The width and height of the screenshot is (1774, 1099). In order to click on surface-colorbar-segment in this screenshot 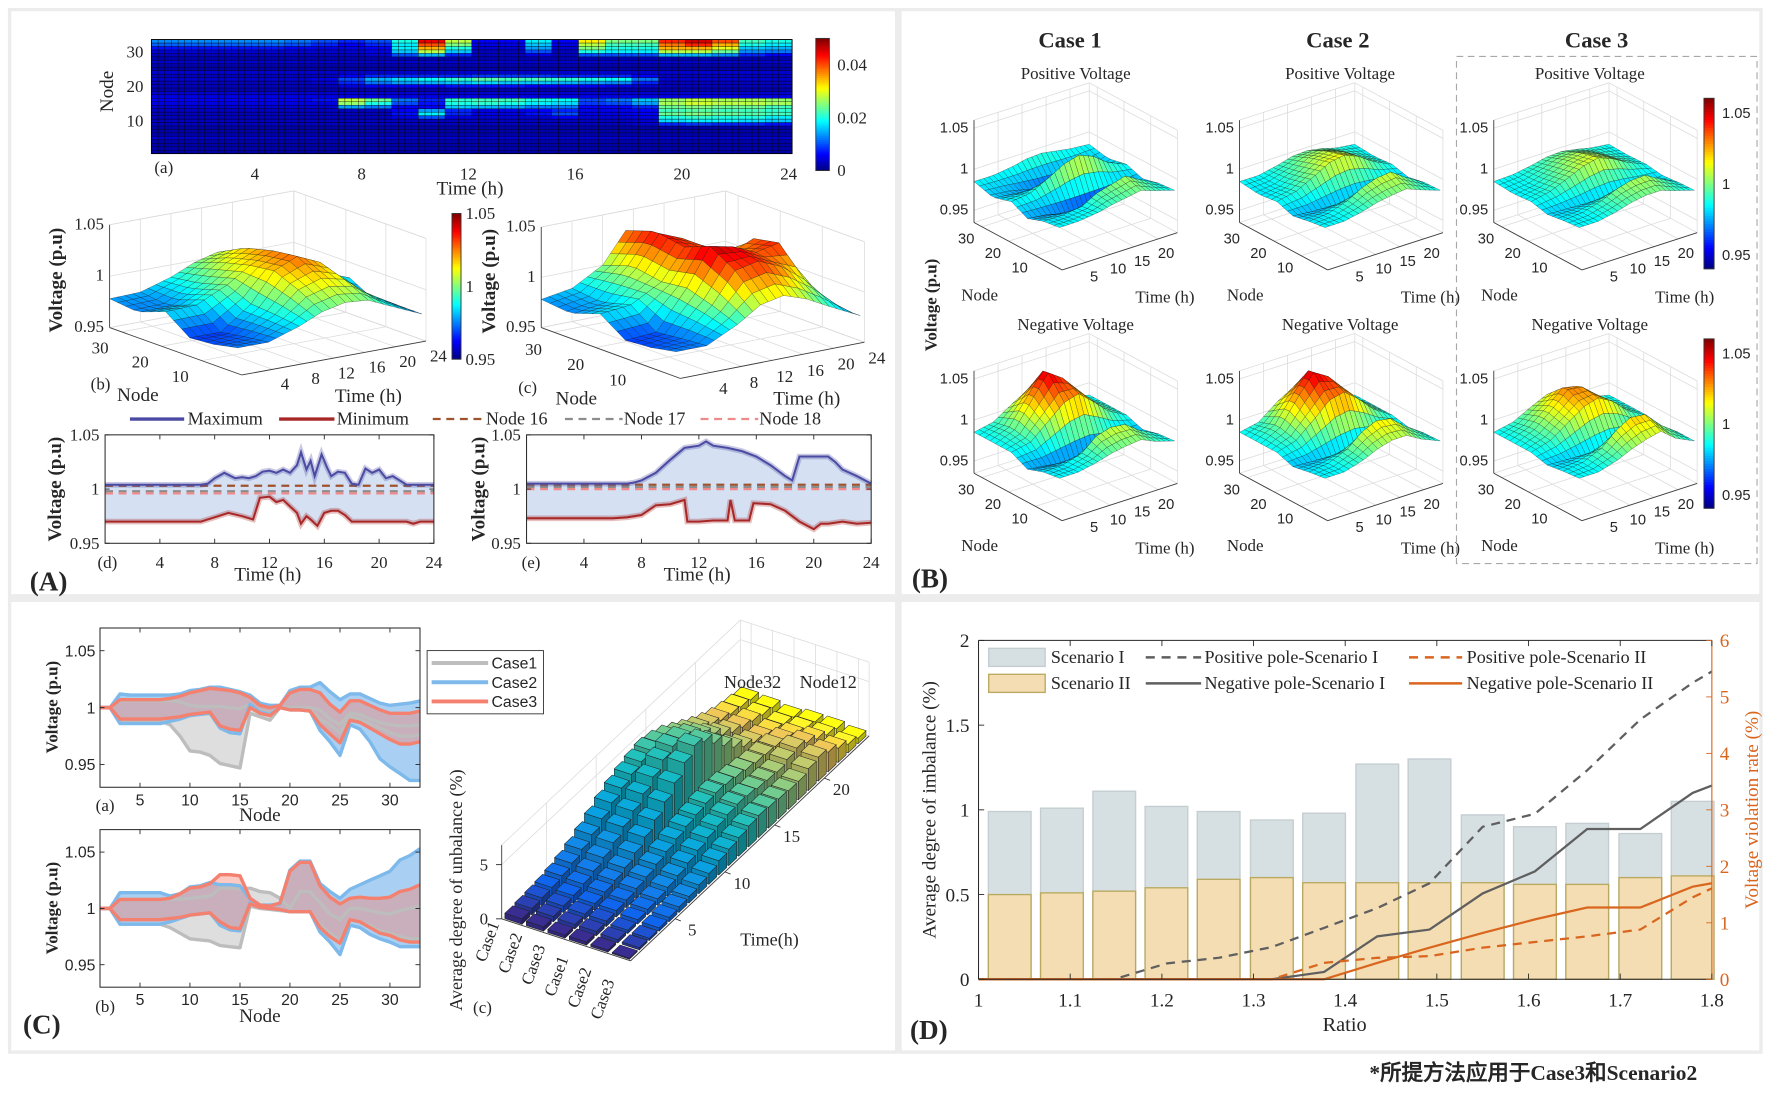, I will do `click(456, 237)`.